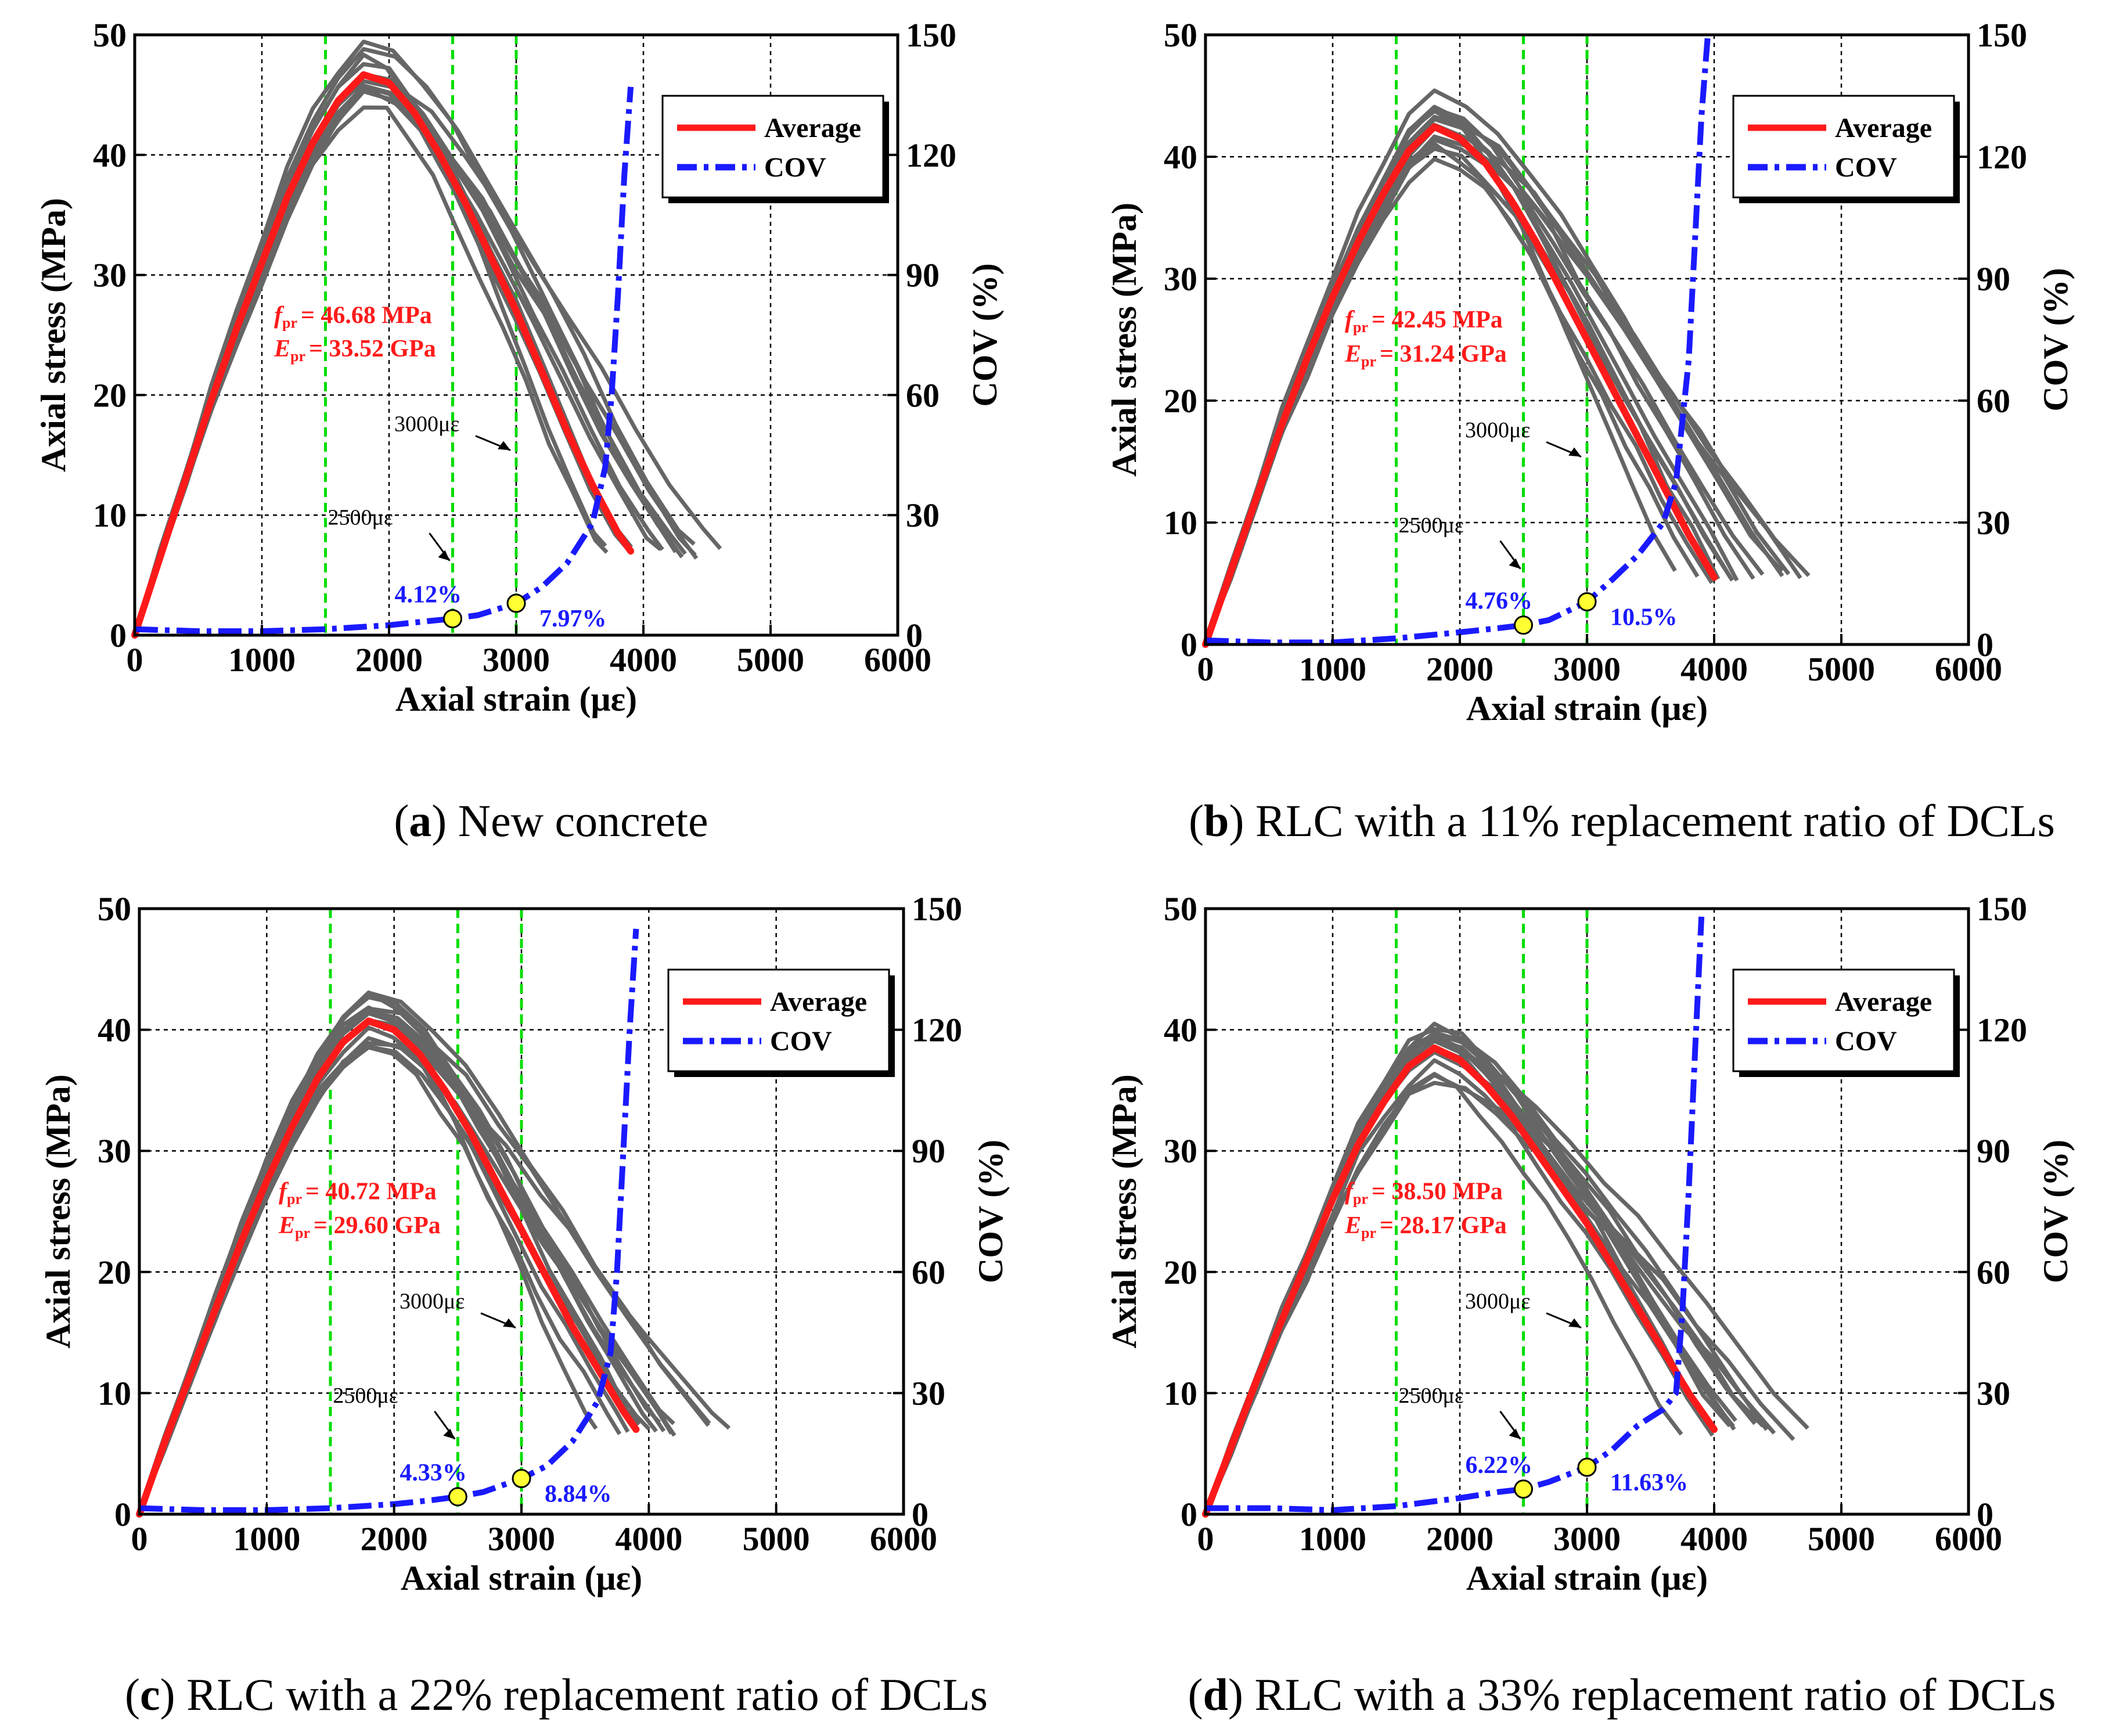  I want to click on peak-stress-annotation: fpr = 46.68 MPa, so click(353, 316).